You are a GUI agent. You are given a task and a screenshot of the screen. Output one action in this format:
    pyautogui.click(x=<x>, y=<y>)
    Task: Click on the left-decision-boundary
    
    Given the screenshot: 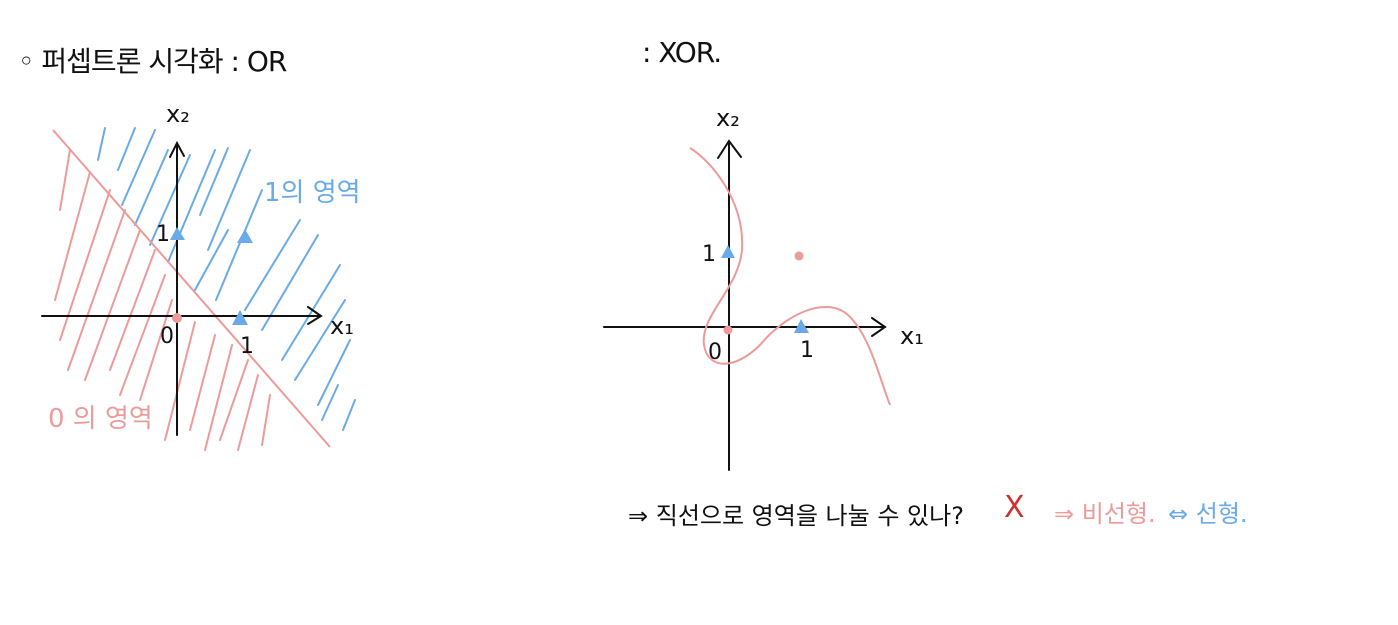 What is the action you would take?
    pyautogui.click(x=191, y=288)
    